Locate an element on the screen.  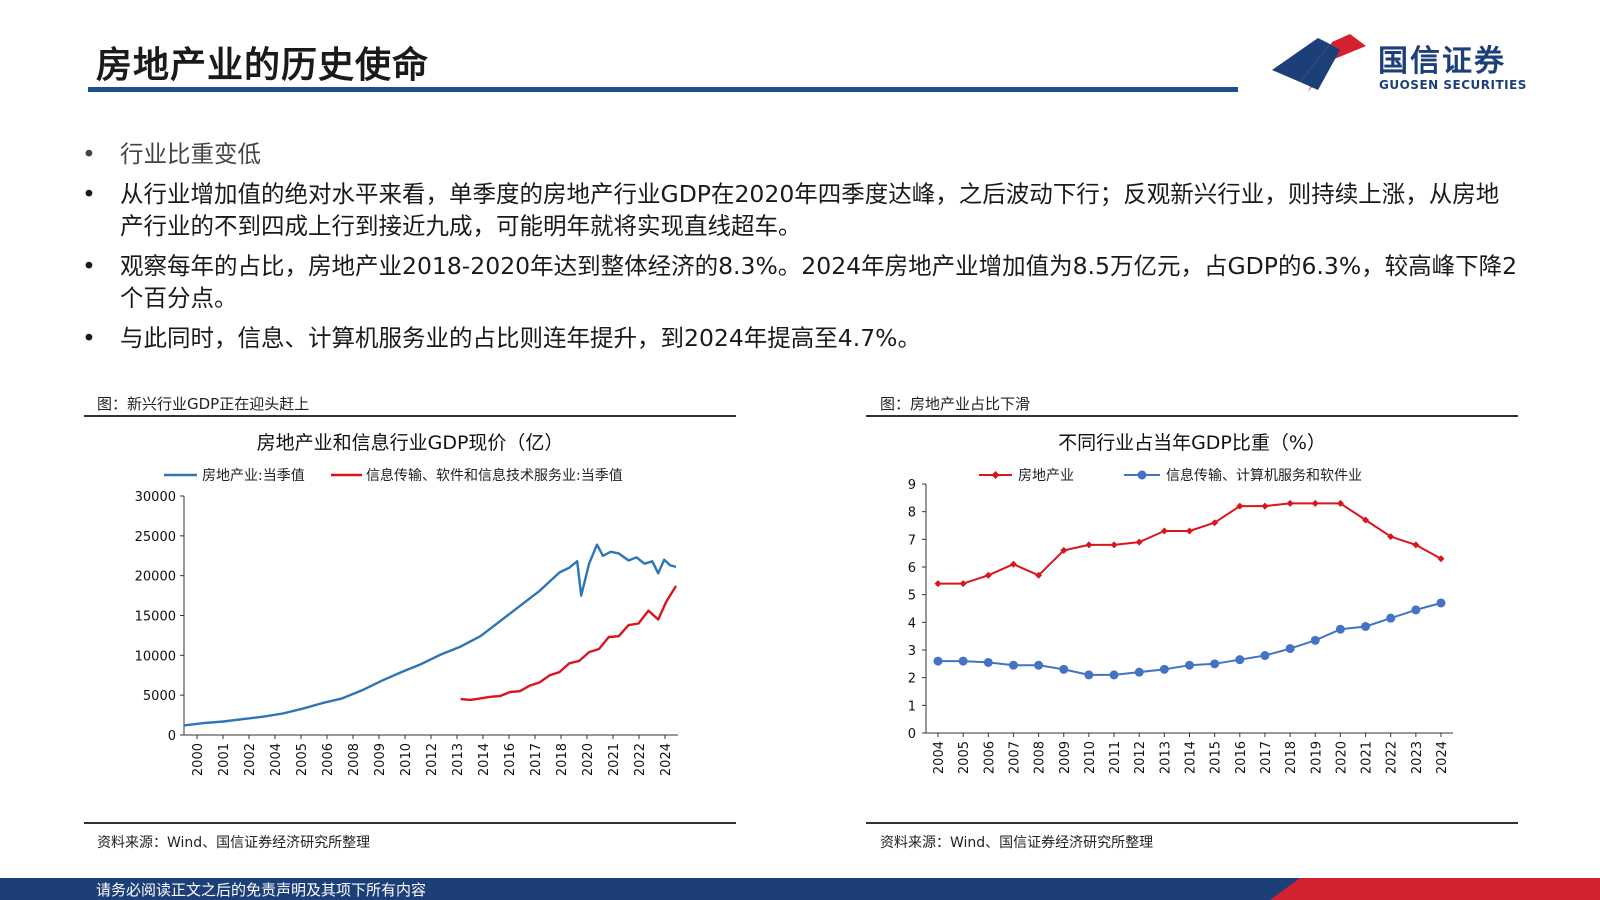
y-tick-label: 10000 is located at coordinates (155, 656).